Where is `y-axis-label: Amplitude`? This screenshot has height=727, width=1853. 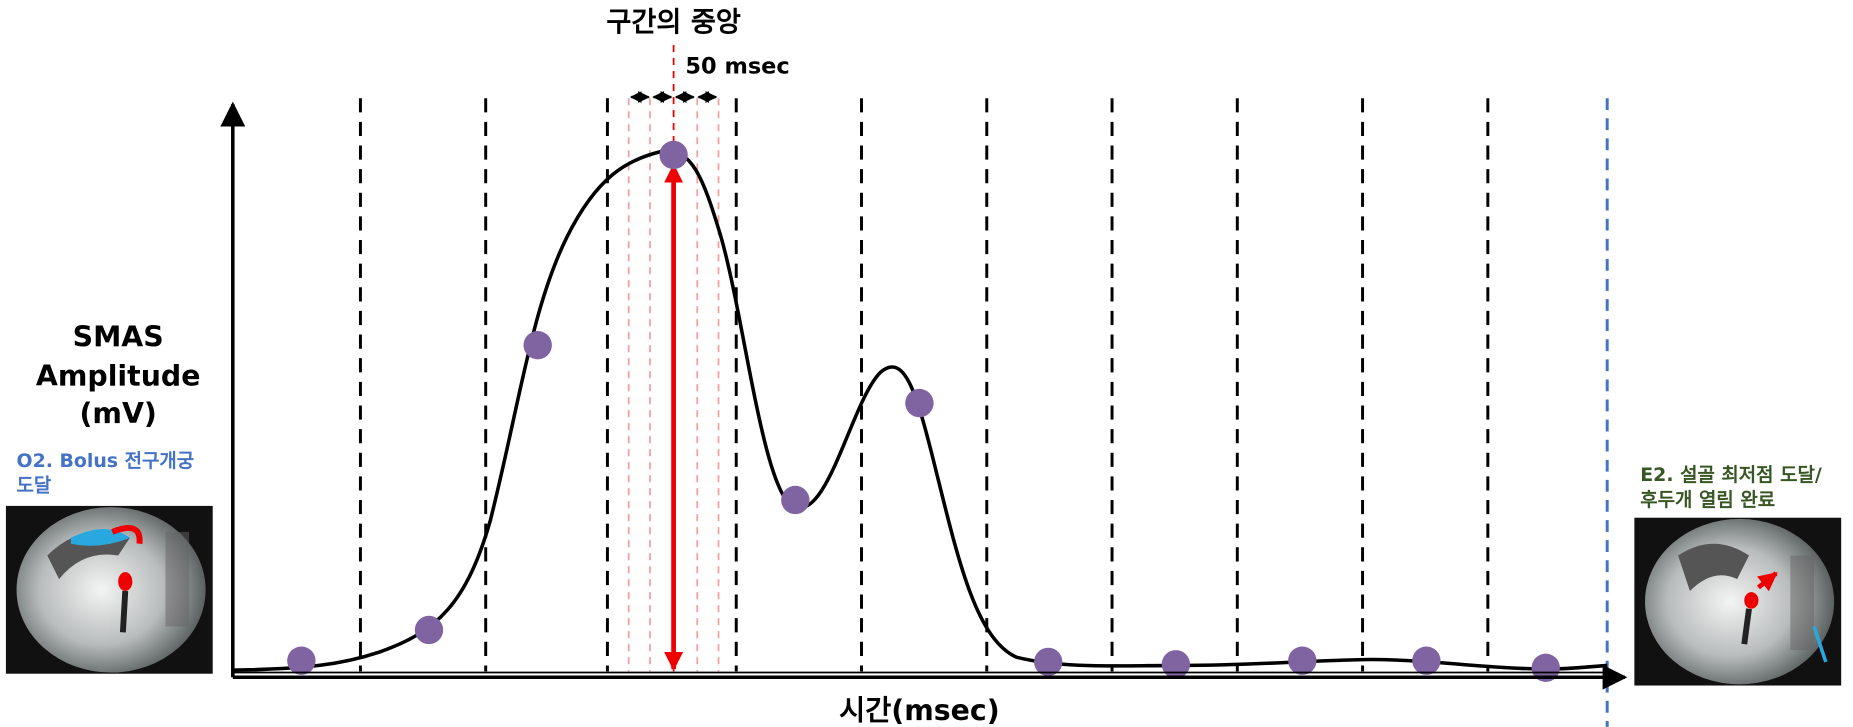 y-axis-label: Amplitude is located at coordinates (118, 375).